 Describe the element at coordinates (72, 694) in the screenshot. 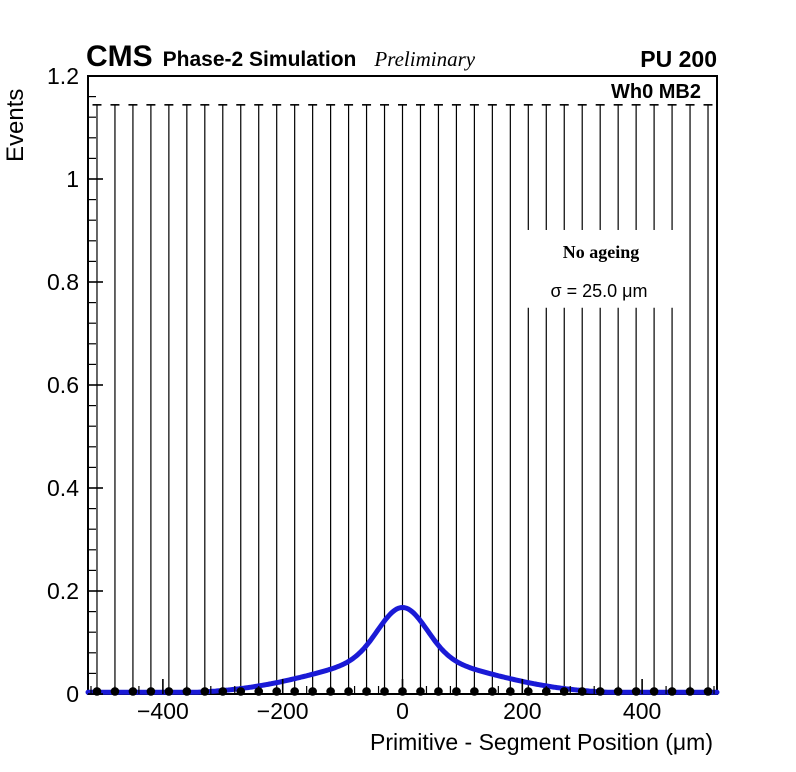

I see `y-tick-label: 0` at that location.